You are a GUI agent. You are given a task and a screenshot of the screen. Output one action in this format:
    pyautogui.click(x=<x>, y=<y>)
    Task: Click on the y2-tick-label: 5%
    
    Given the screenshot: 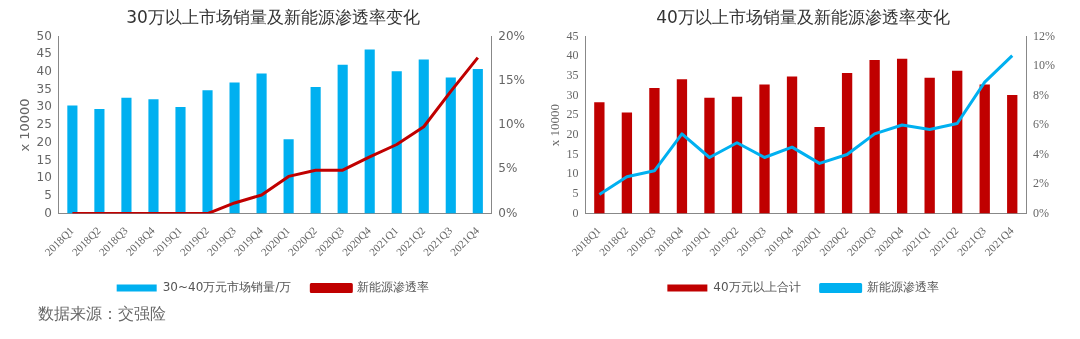 What is the action you would take?
    pyautogui.click(x=508, y=168)
    